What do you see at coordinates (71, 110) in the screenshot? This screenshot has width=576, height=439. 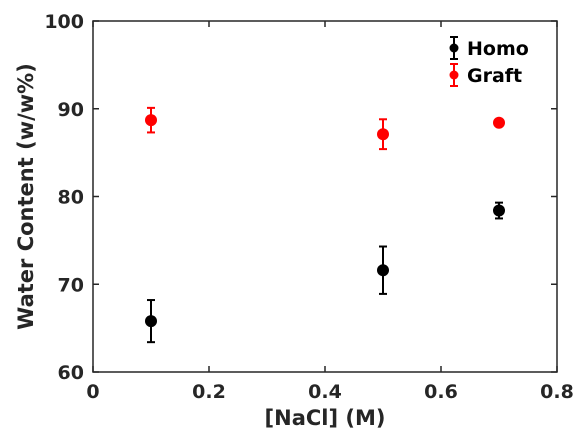 I see `y-tick-label: 90` at bounding box center [71, 110].